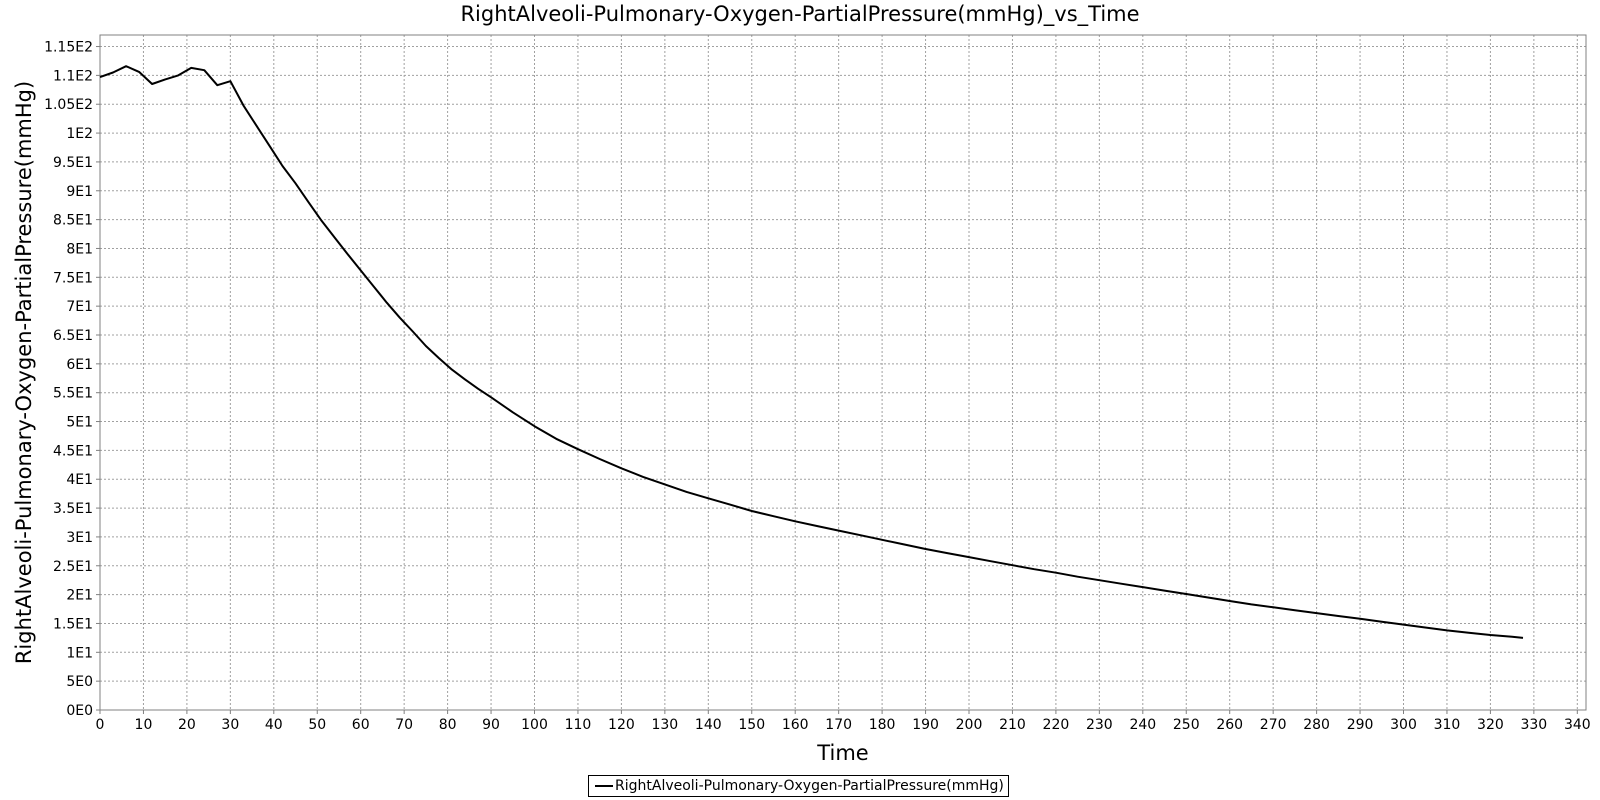  What do you see at coordinates (230, 725) in the screenshot?
I see `x-tick-label: 30` at bounding box center [230, 725].